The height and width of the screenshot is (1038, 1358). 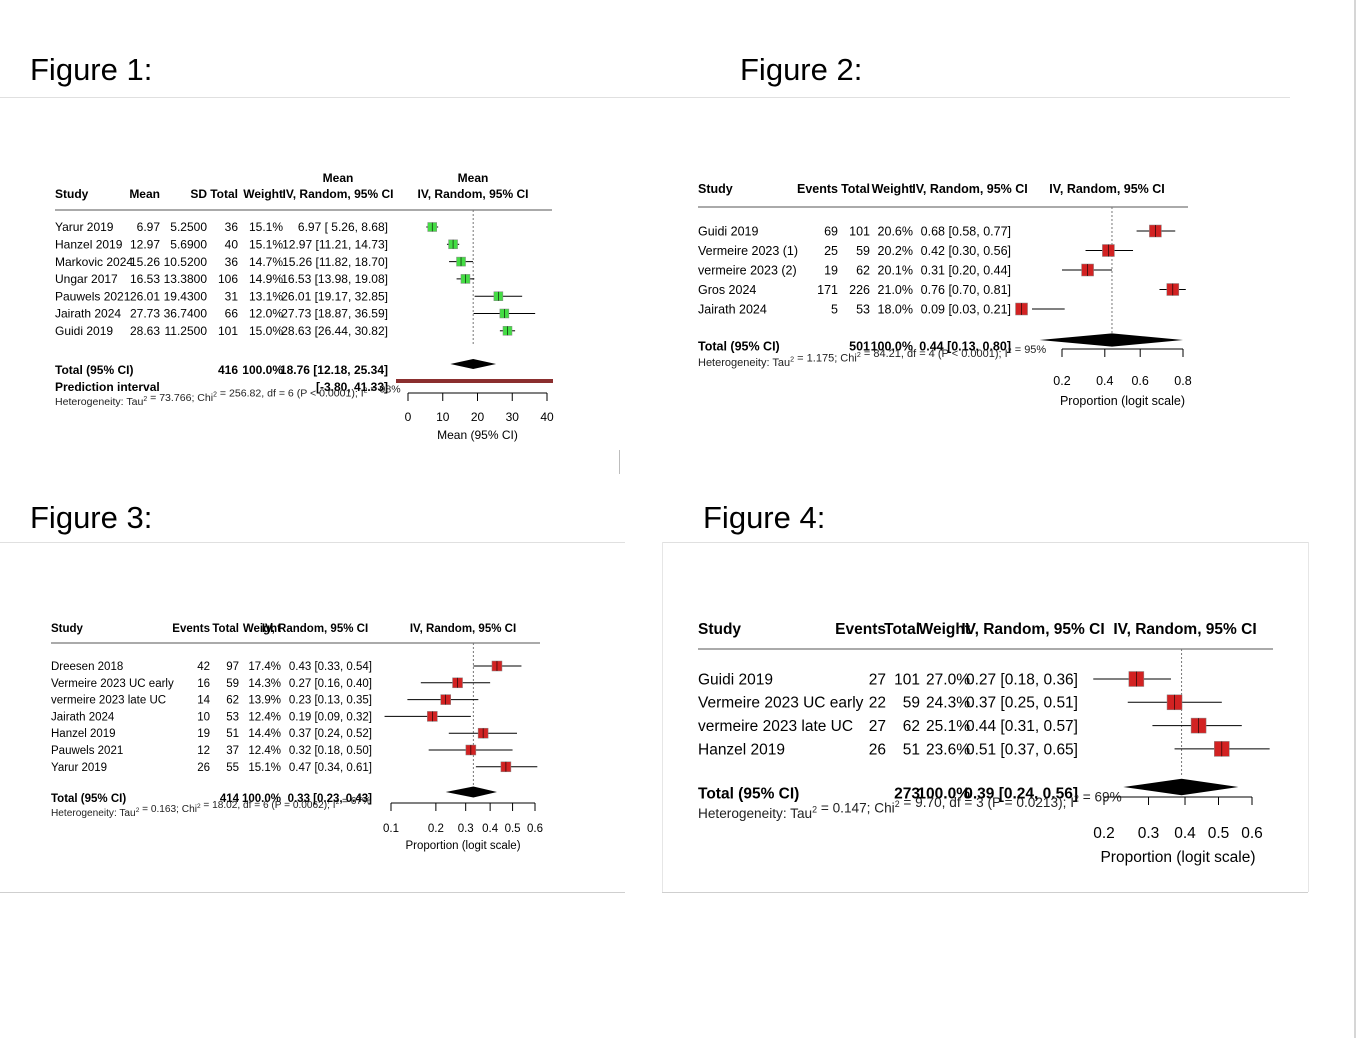 I want to click on study-cell: 27.73 [18.87, 36.59], so click(x=334, y=314).